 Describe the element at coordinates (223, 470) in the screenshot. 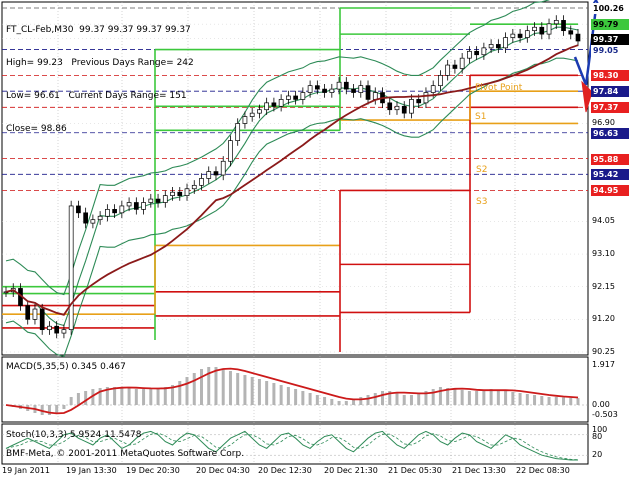

I see `time-axis-label: 20 Dec 04:30` at that location.